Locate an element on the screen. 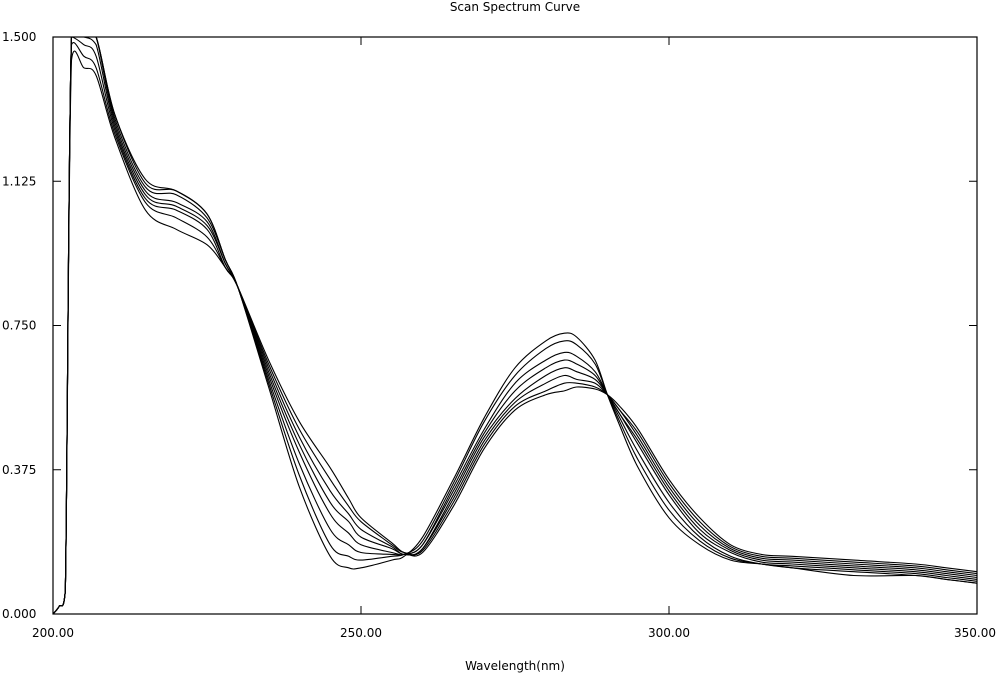 The width and height of the screenshot is (1000, 676). x-tick-label: 300.00 is located at coordinates (669, 633).